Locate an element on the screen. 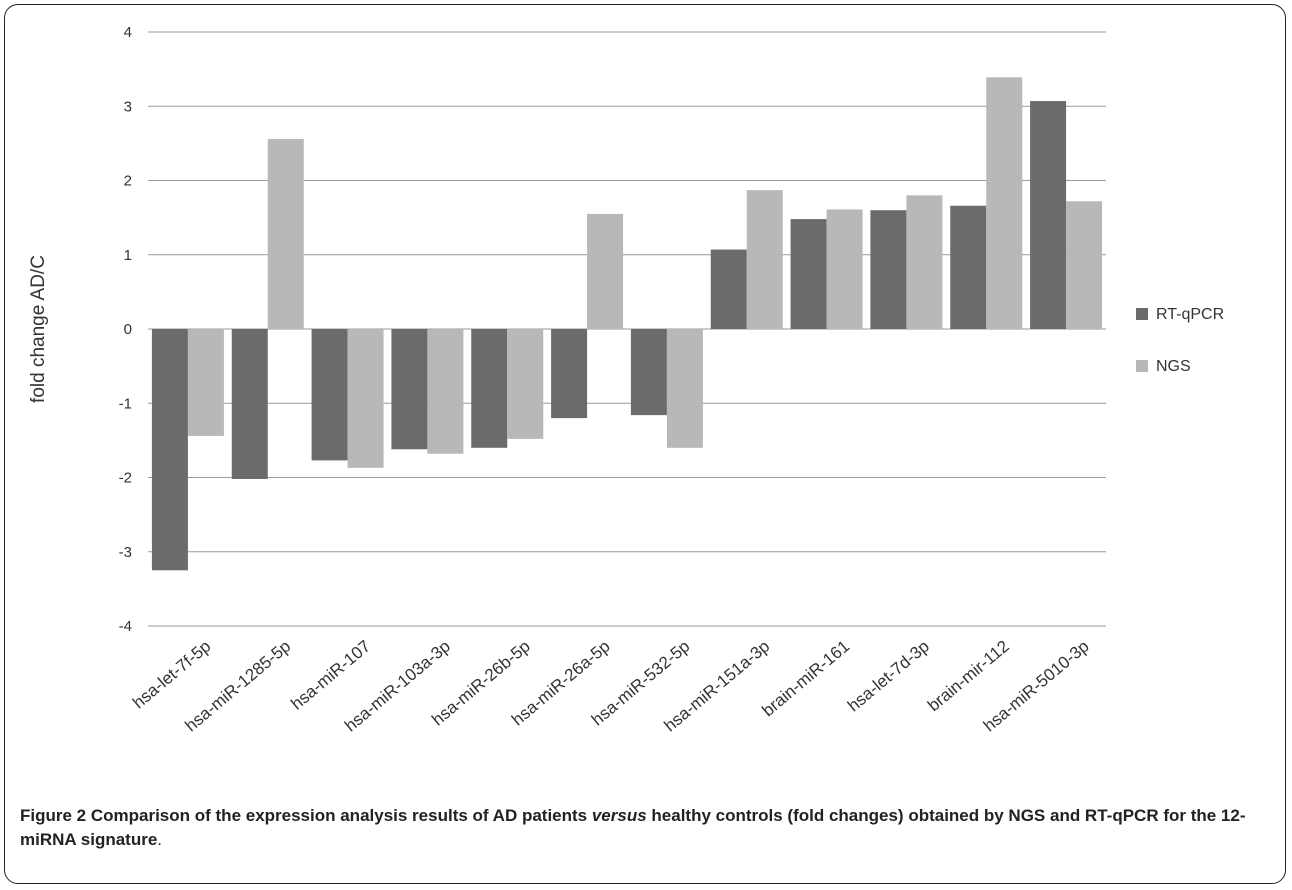  legend-label-ngs: NGS is located at coordinates (1173, 366).